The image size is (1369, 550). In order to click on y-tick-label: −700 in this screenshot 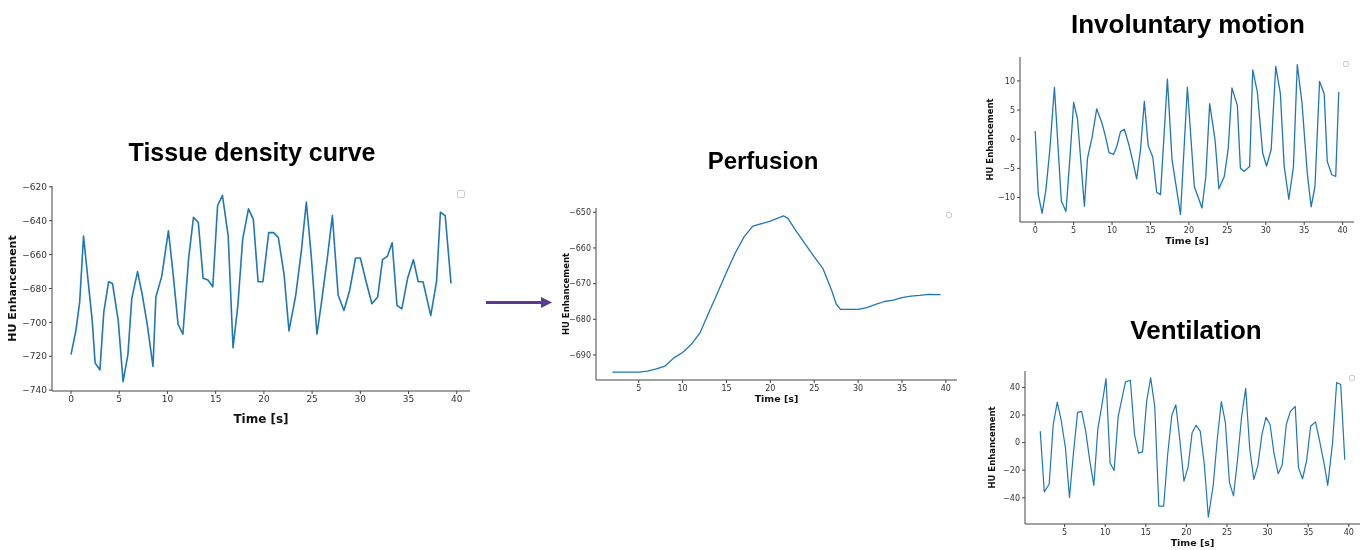, I will do `click(35, 322)`.